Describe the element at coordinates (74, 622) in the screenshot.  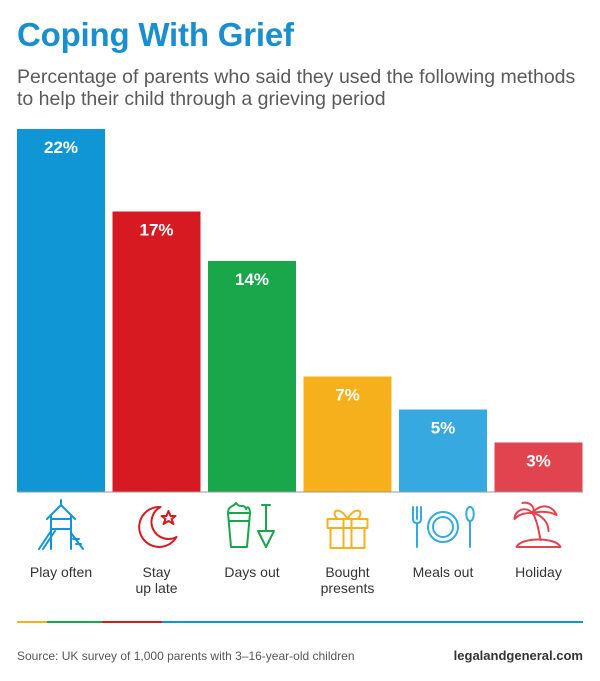
I see `footer-stripe-green` at that location.